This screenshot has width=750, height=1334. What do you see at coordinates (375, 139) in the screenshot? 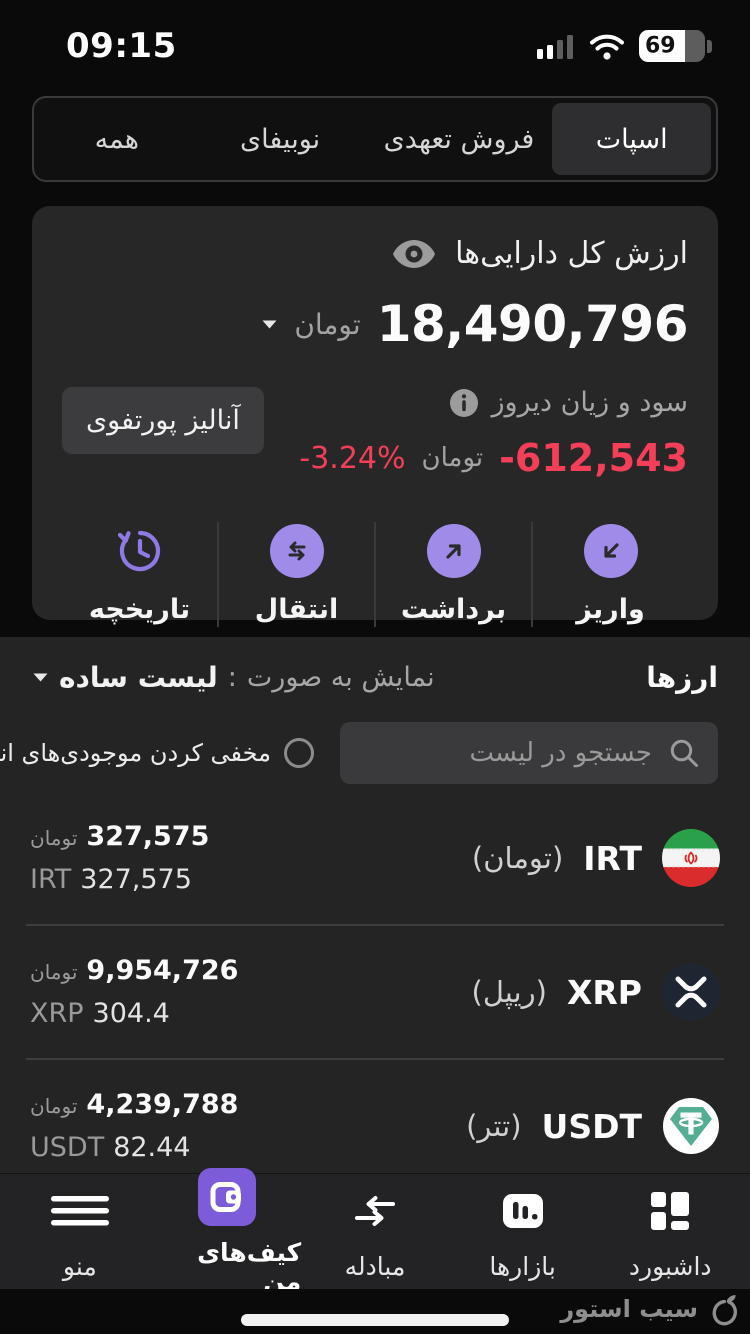
I see `wallet-type-tabs: اسپات فروش تعهدی نوبیفای همه` at bounding box center [375, 139].